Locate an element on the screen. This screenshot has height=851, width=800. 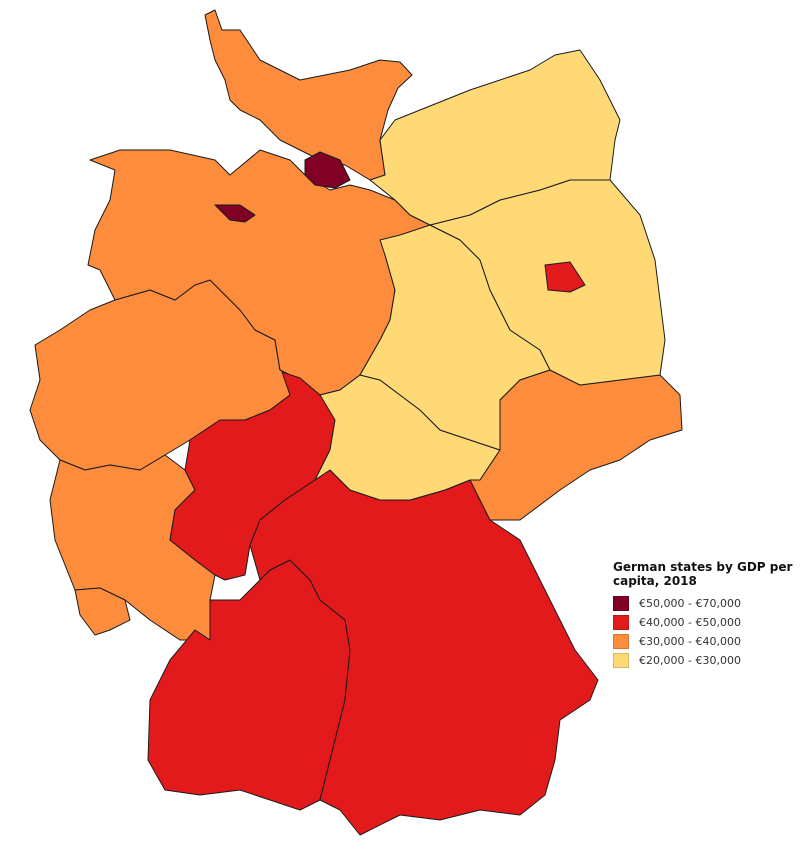
legend-title: German states by GDP per capita, 2018 is located at coordinates (703, 574).